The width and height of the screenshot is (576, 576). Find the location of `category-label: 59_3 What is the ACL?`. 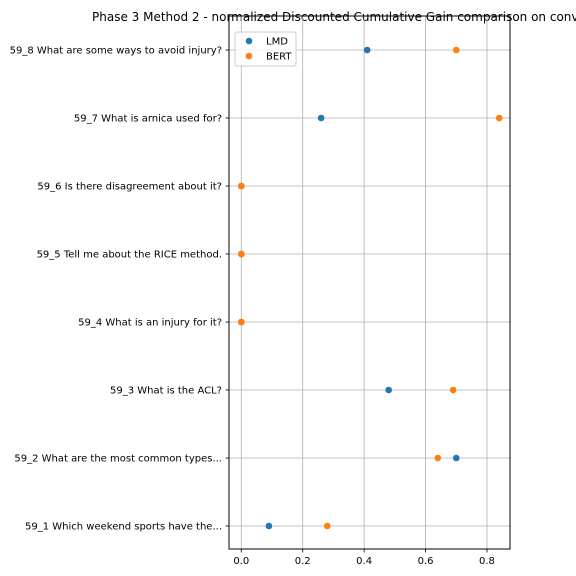

category-label: 59_3 What is the ACL? is located at coordinates (166, 391).